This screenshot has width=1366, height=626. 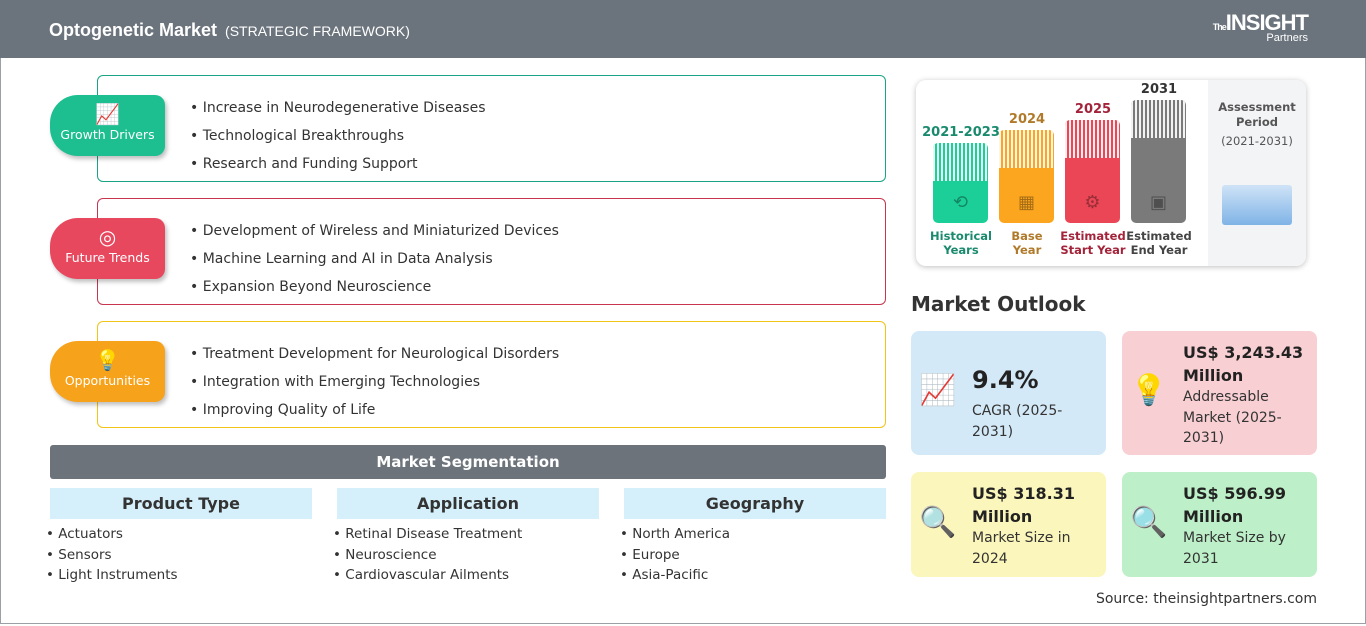 I want to click on segment-item: North America, so click(x=675, y=534).